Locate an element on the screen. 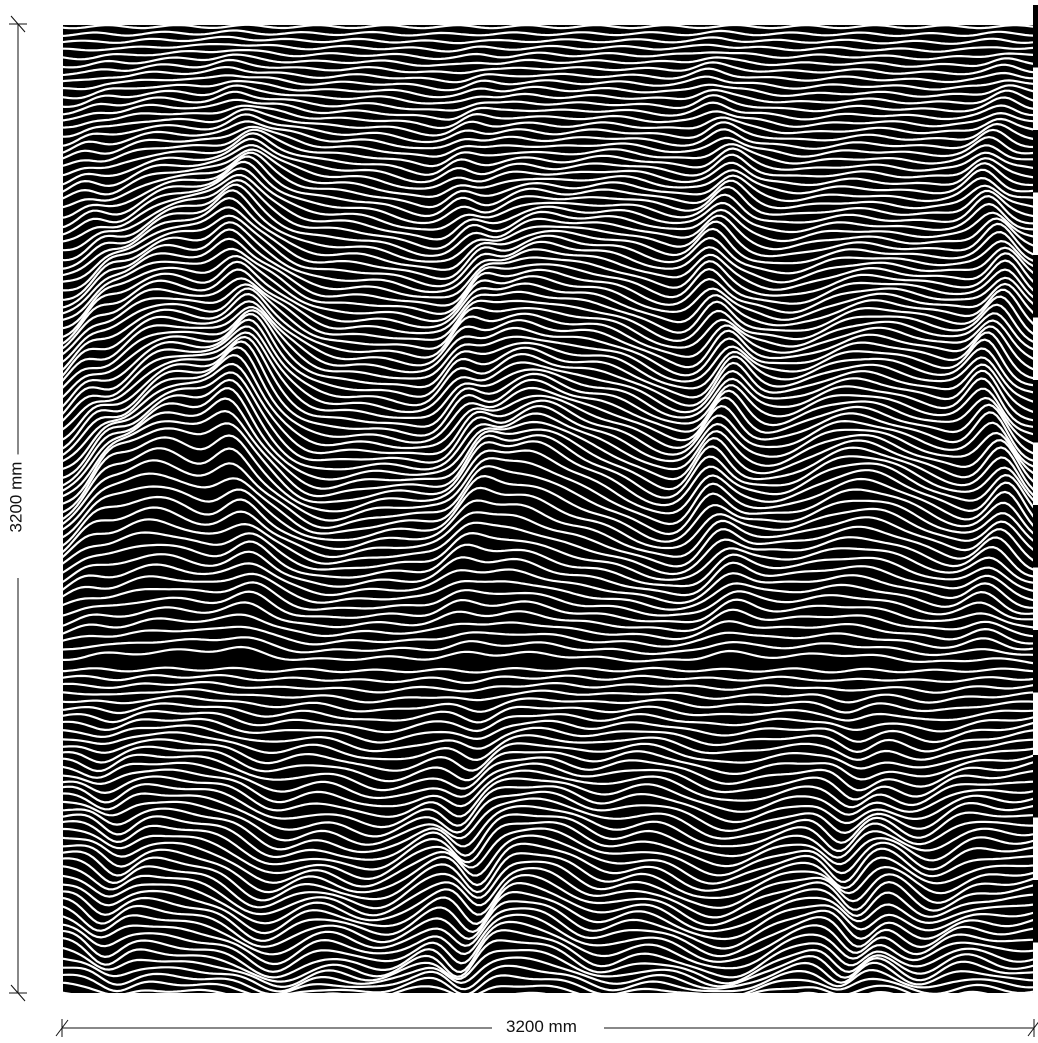 This screenshot has height=1043, width=1038. width-dimension-line is located at coordinates (546, 1028).